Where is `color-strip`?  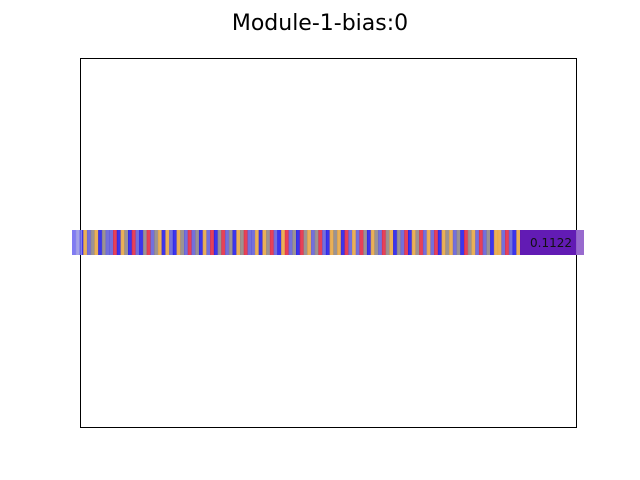 color-strip is located at coordinates (296, 242).